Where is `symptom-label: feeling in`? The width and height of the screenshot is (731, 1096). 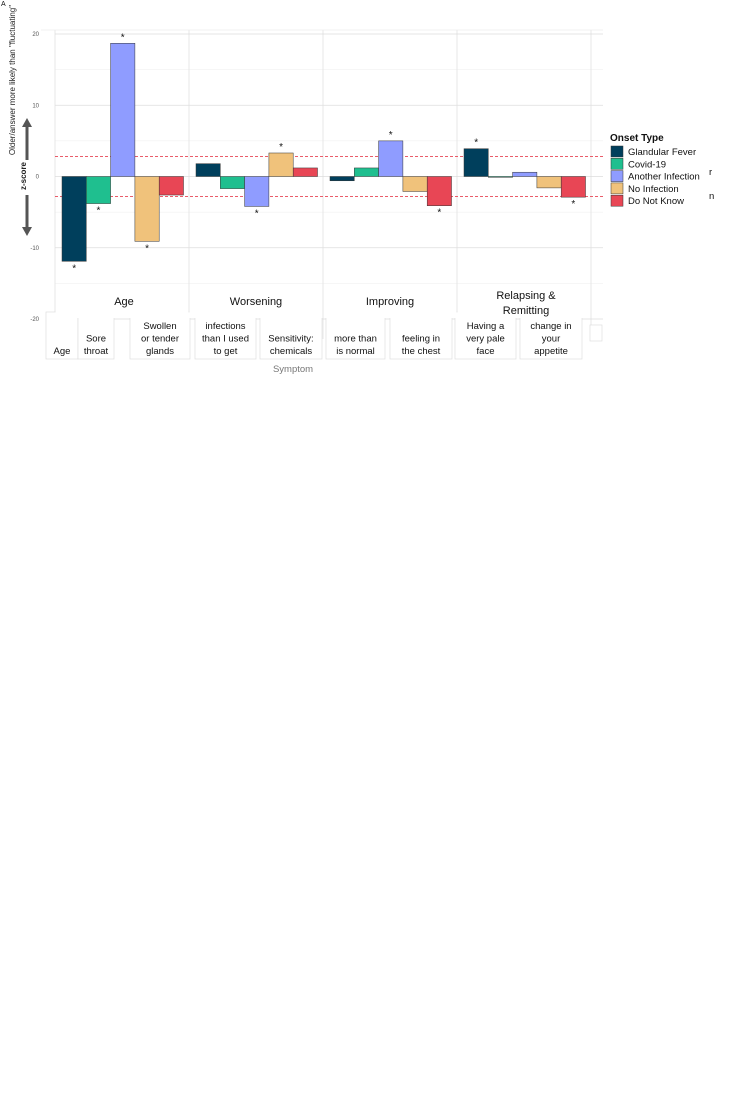
symptom-label: feeling in is located at coordinates (421, 339).